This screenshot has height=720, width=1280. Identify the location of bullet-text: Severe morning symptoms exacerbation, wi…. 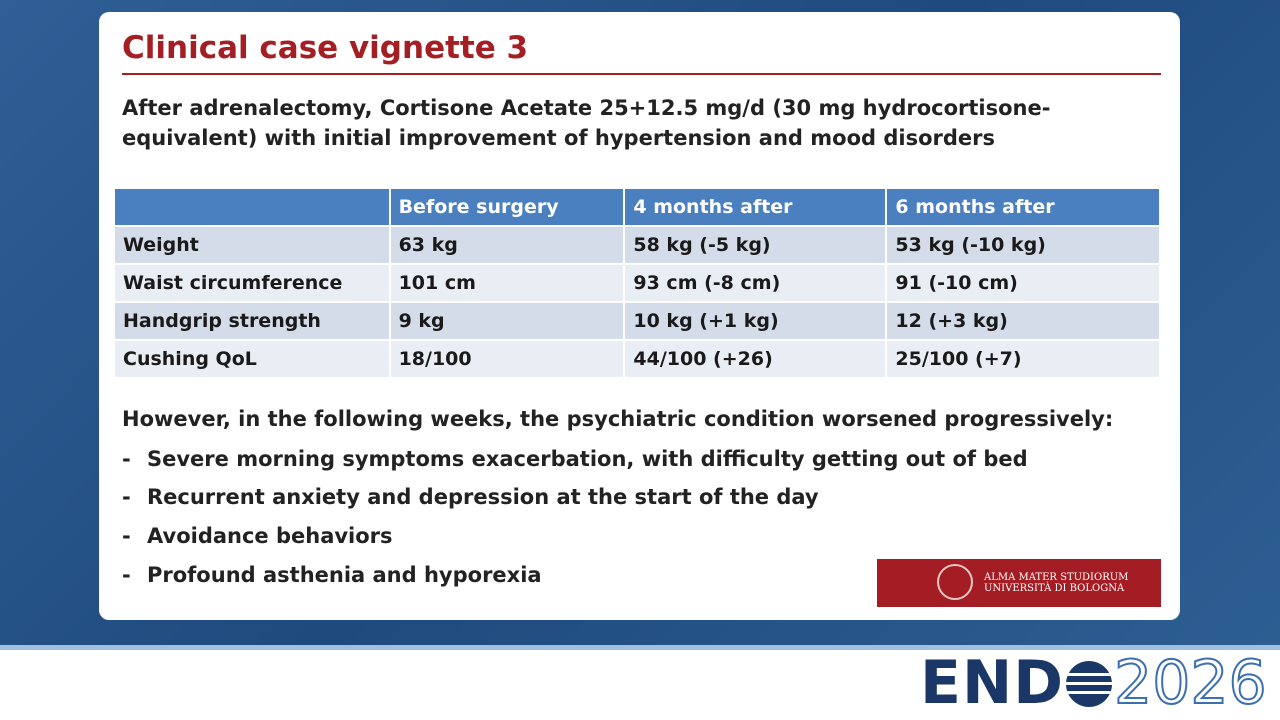
(587, 459).